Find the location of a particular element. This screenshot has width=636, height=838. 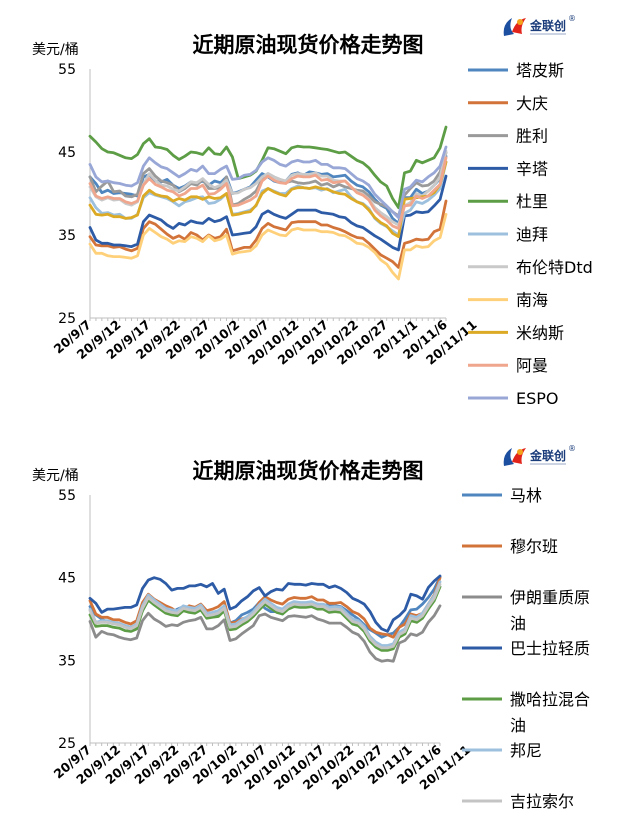

bottom-legend-label-6: 邦尼 is located at coordinates (526, 750).